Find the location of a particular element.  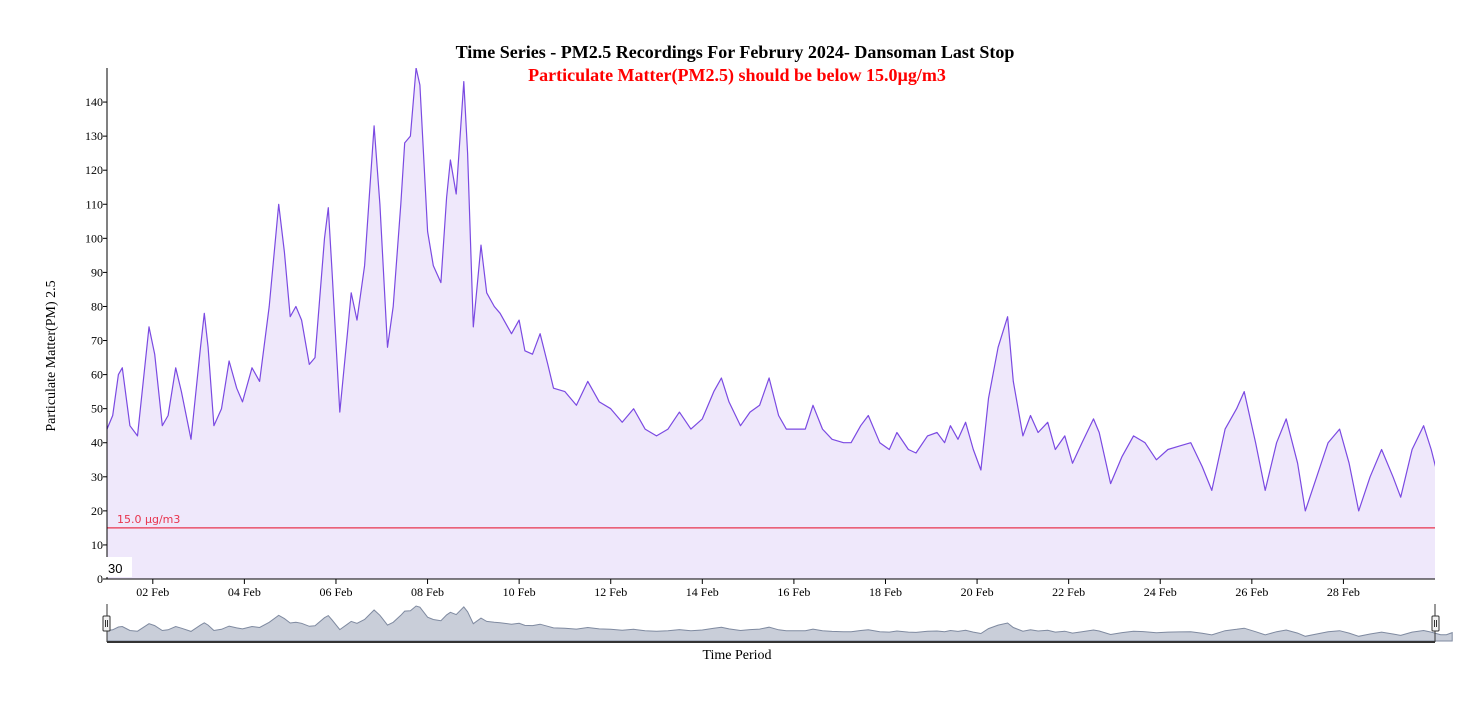

x-tick-label: 26 Feb is located at coordinates (1251, 592).